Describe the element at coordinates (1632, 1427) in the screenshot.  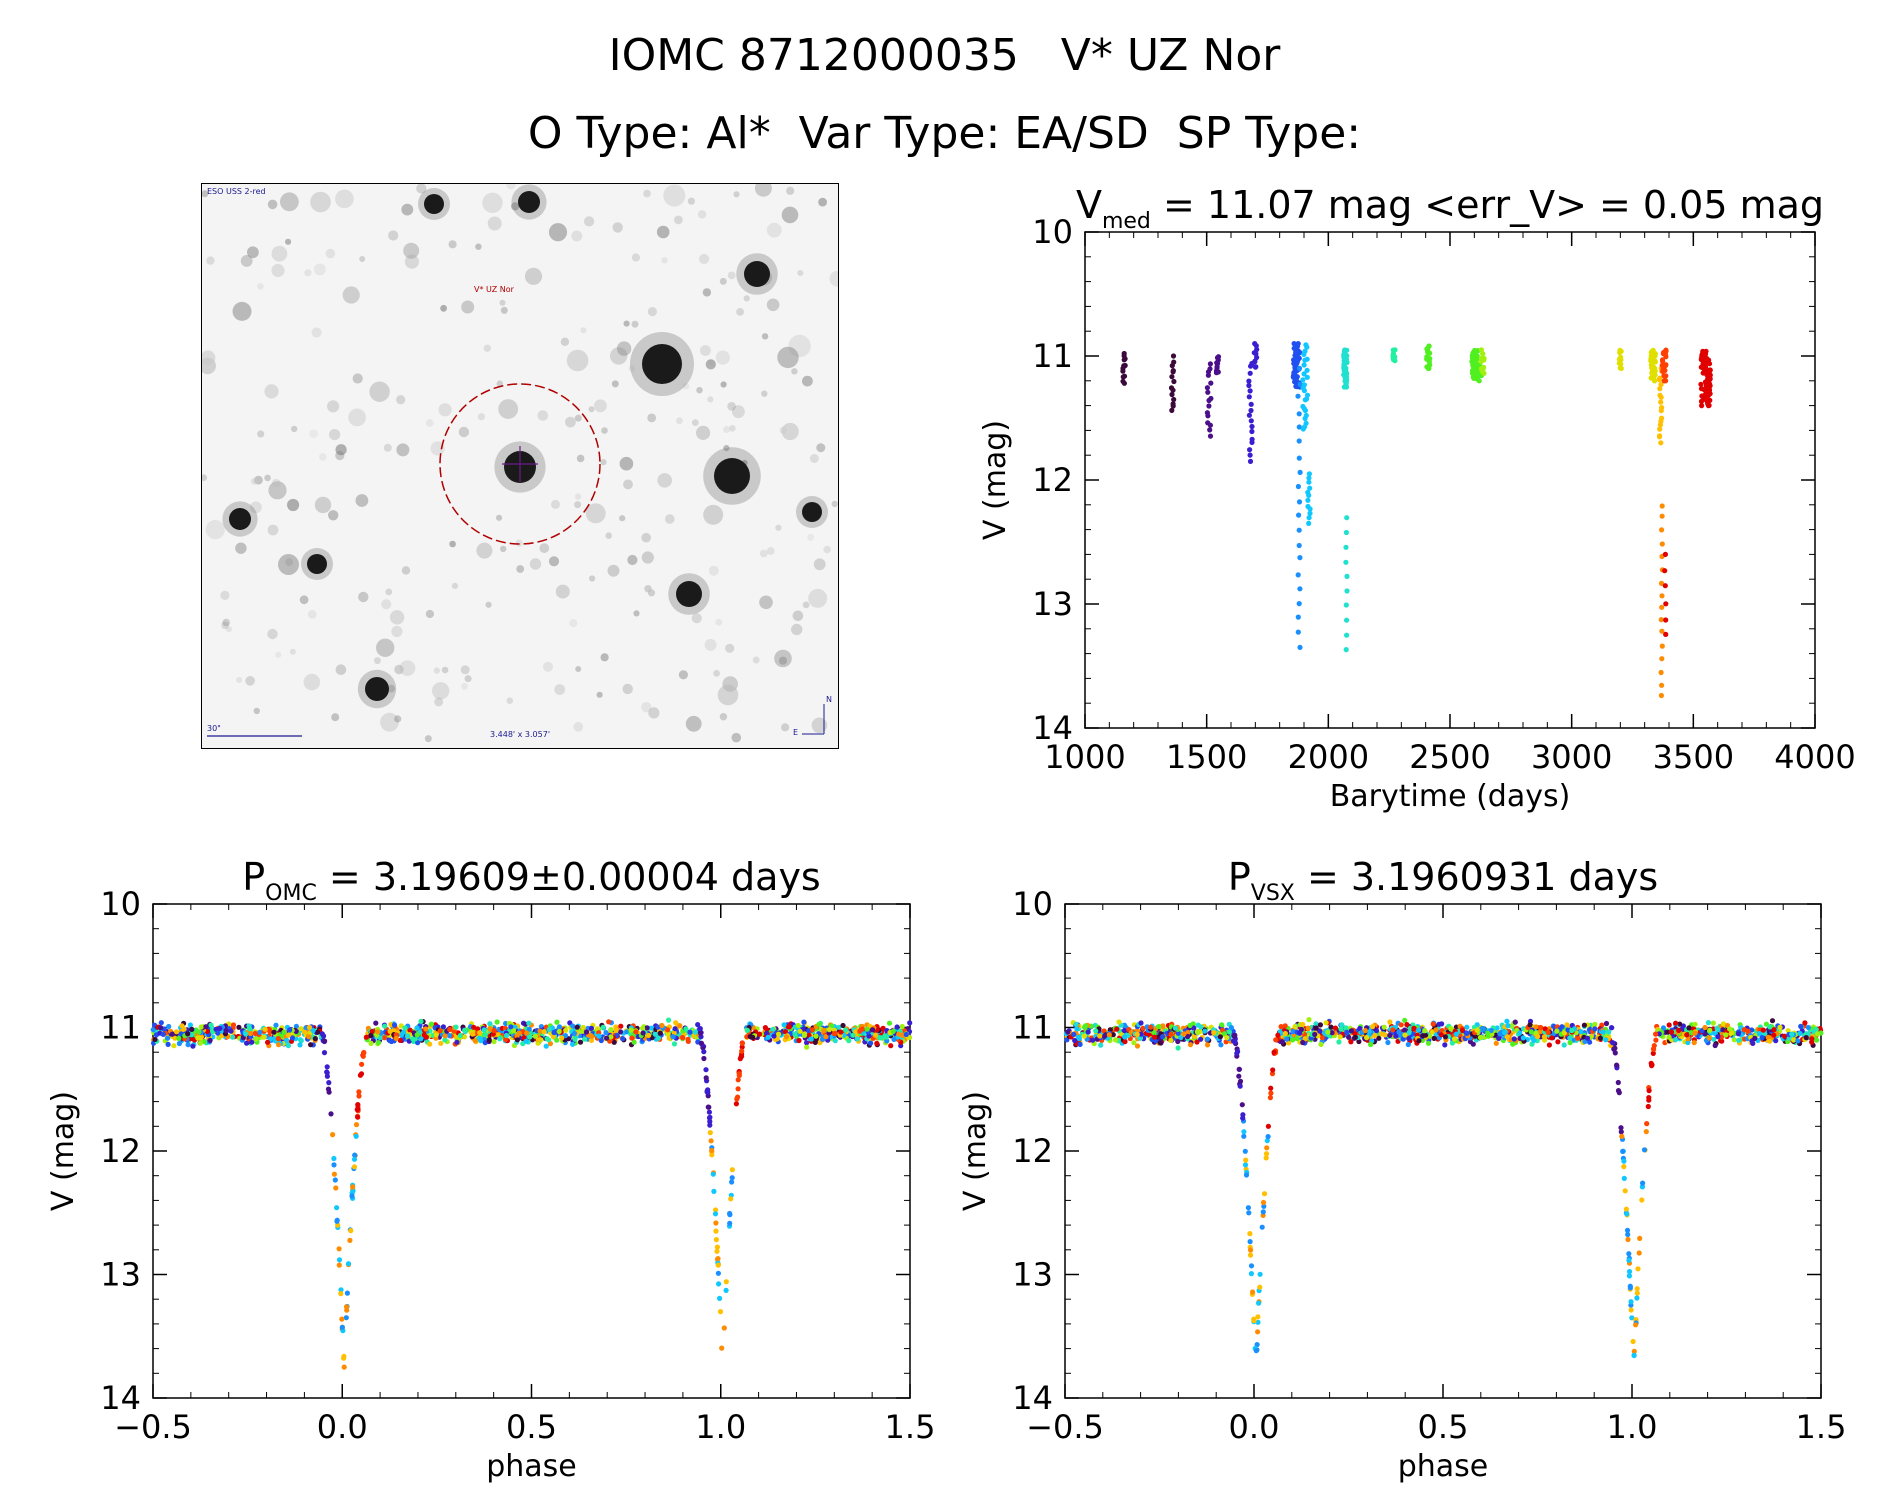
I see `x-tick-label: 1.0` at that location.